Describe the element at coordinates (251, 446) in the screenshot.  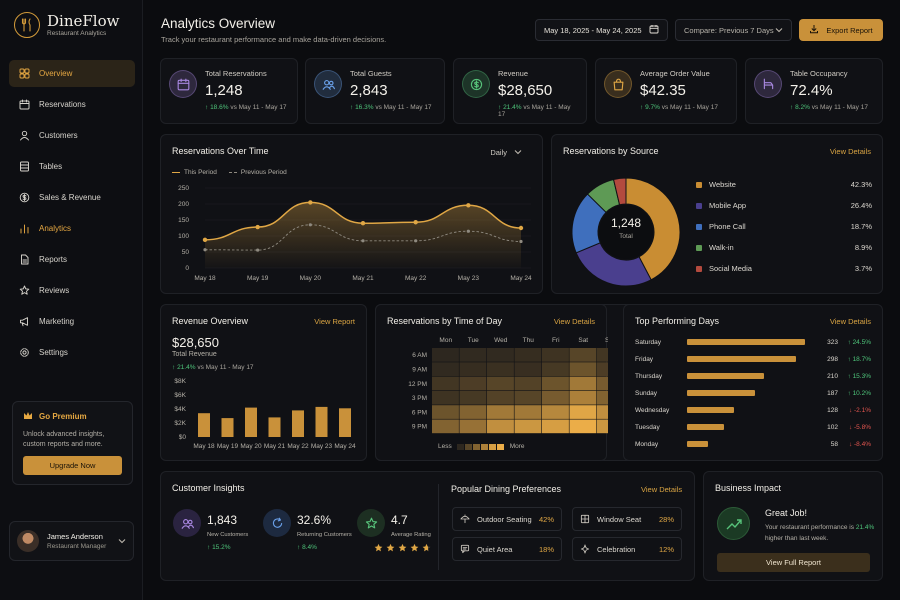
I see `x-tick-label: May 20` at that location.